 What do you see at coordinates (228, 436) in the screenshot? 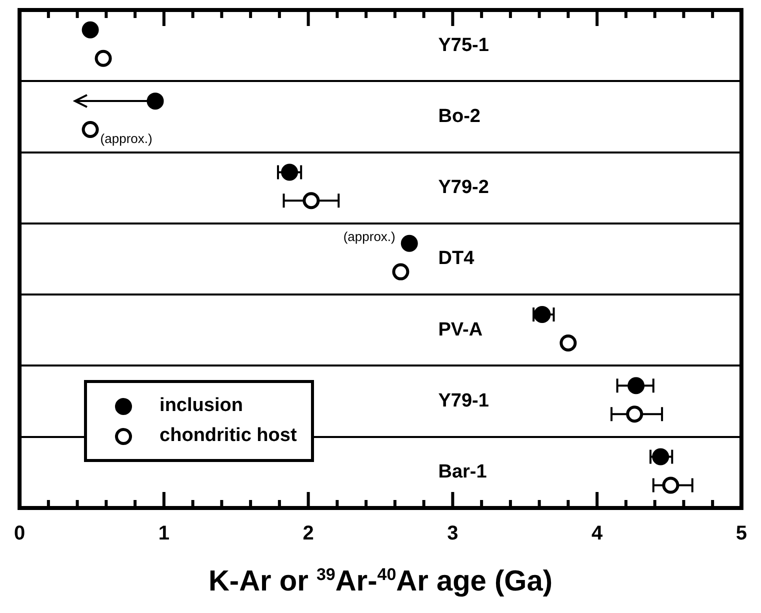
I see `legend-label: chondritic host` at bounding box center [228, 436].